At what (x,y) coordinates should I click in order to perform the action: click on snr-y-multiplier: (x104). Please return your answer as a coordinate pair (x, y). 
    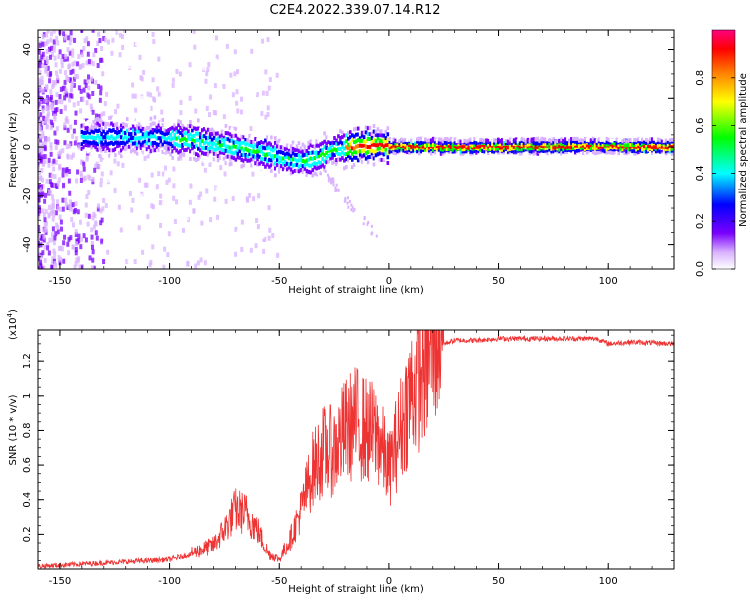
    Looking at the image, I should click on (12, 324).